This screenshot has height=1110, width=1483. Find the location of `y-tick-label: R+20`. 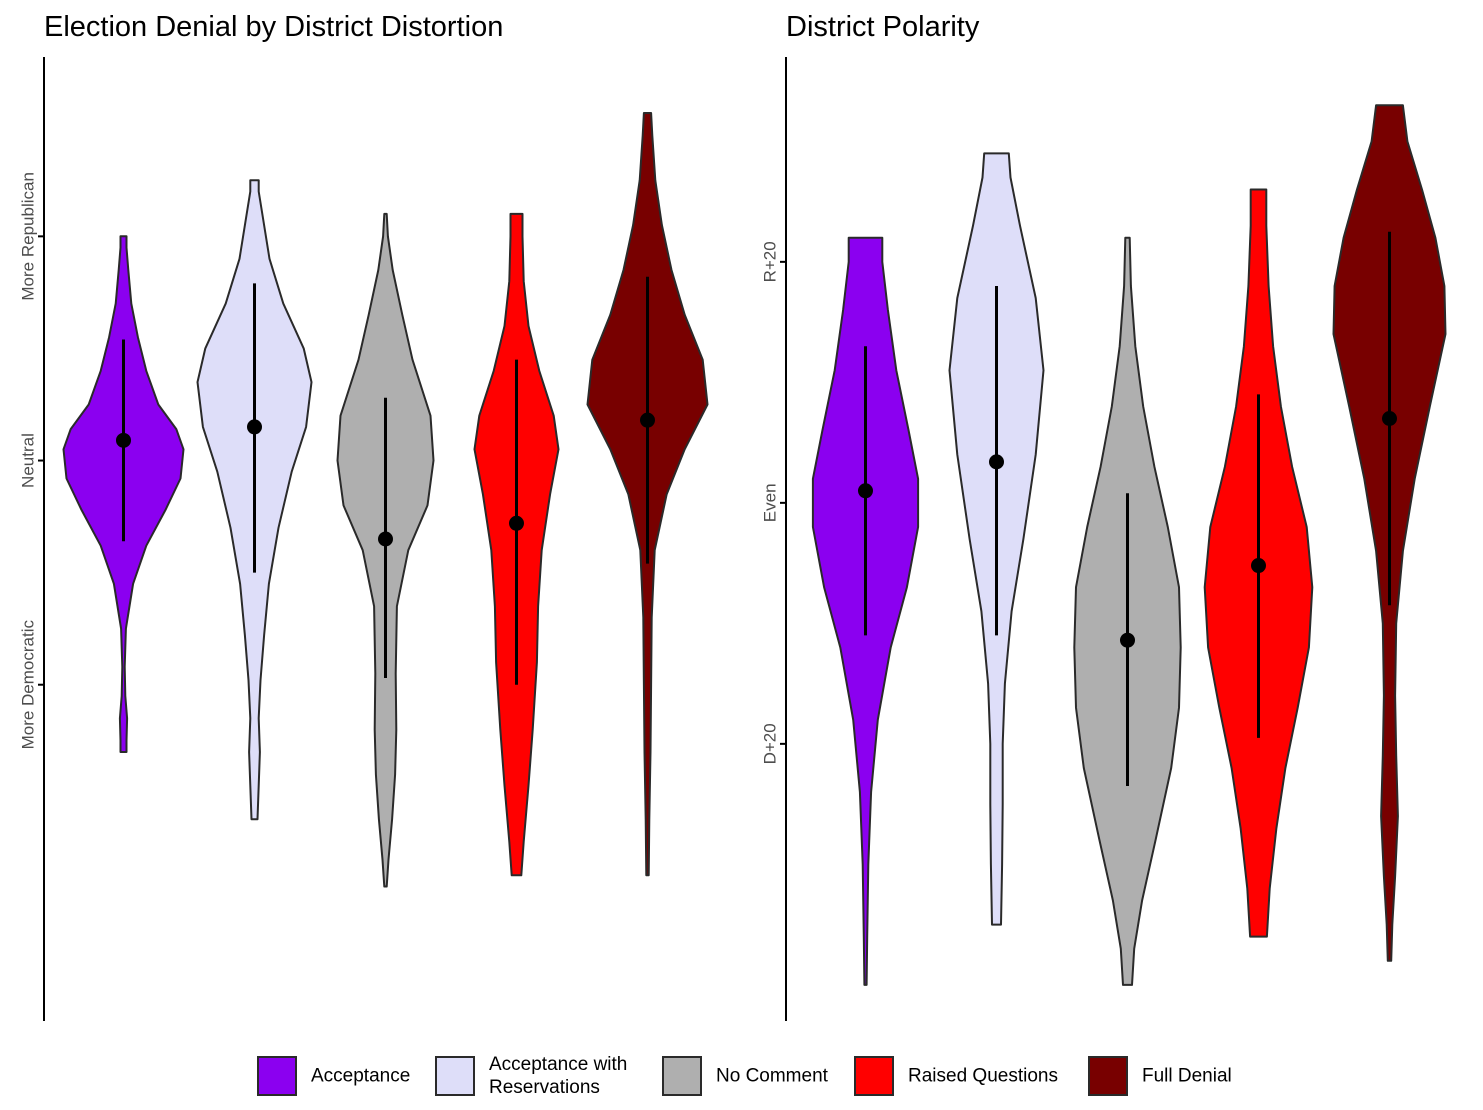

y-tick-label: R+20 is located at coordinates (770, 261).